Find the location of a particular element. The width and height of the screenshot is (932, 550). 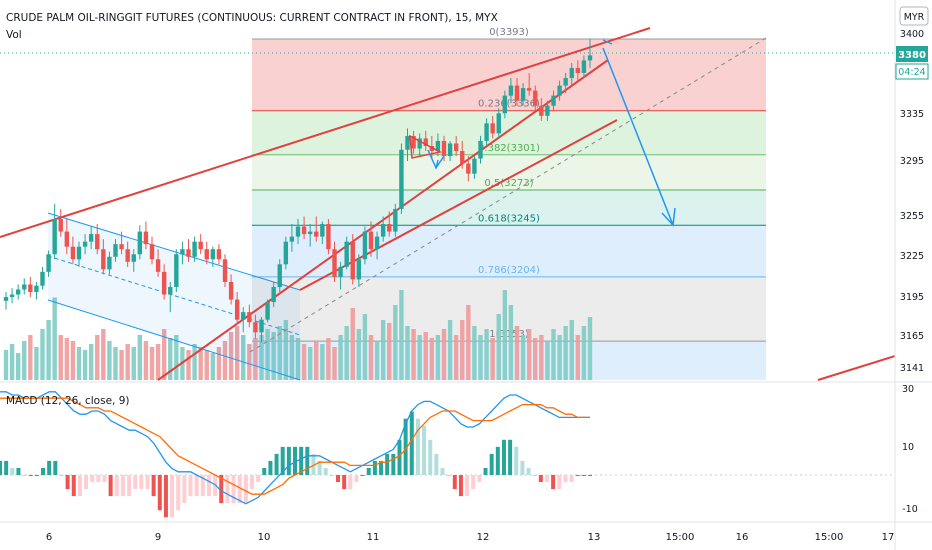

macd-signal-line is located at coordinates (295, 446).